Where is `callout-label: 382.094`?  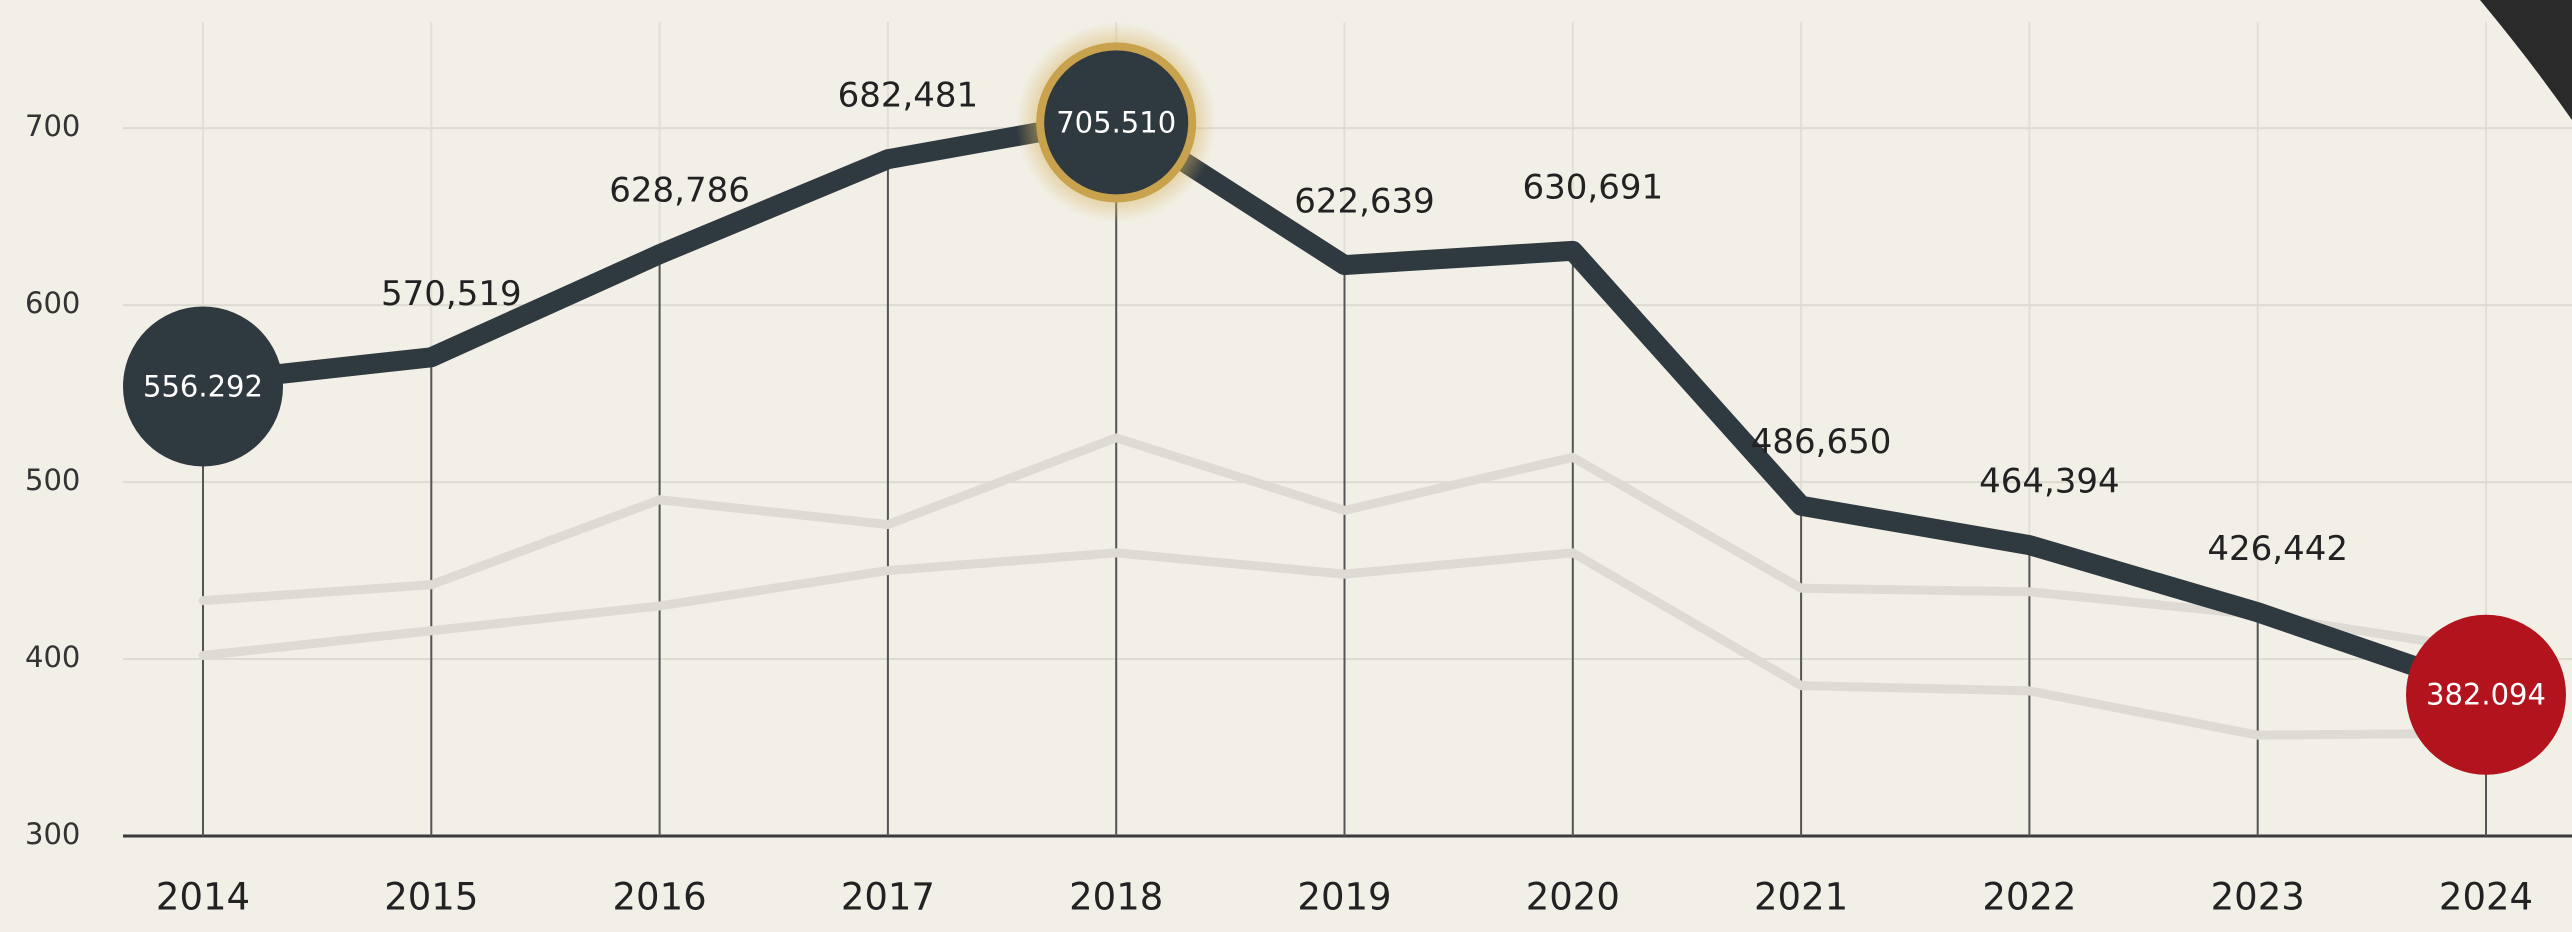 callout-label: 382.094 is located at coordinates (2486, 695).